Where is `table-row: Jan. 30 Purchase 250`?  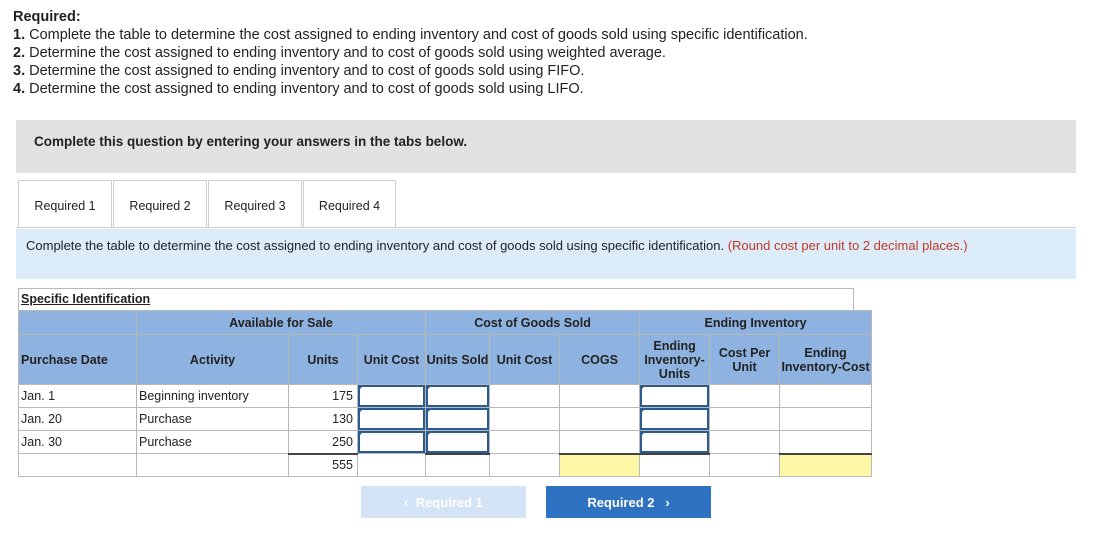
table-row: Jan. 30 Purchase 250 is located at coordinates (445, 442).